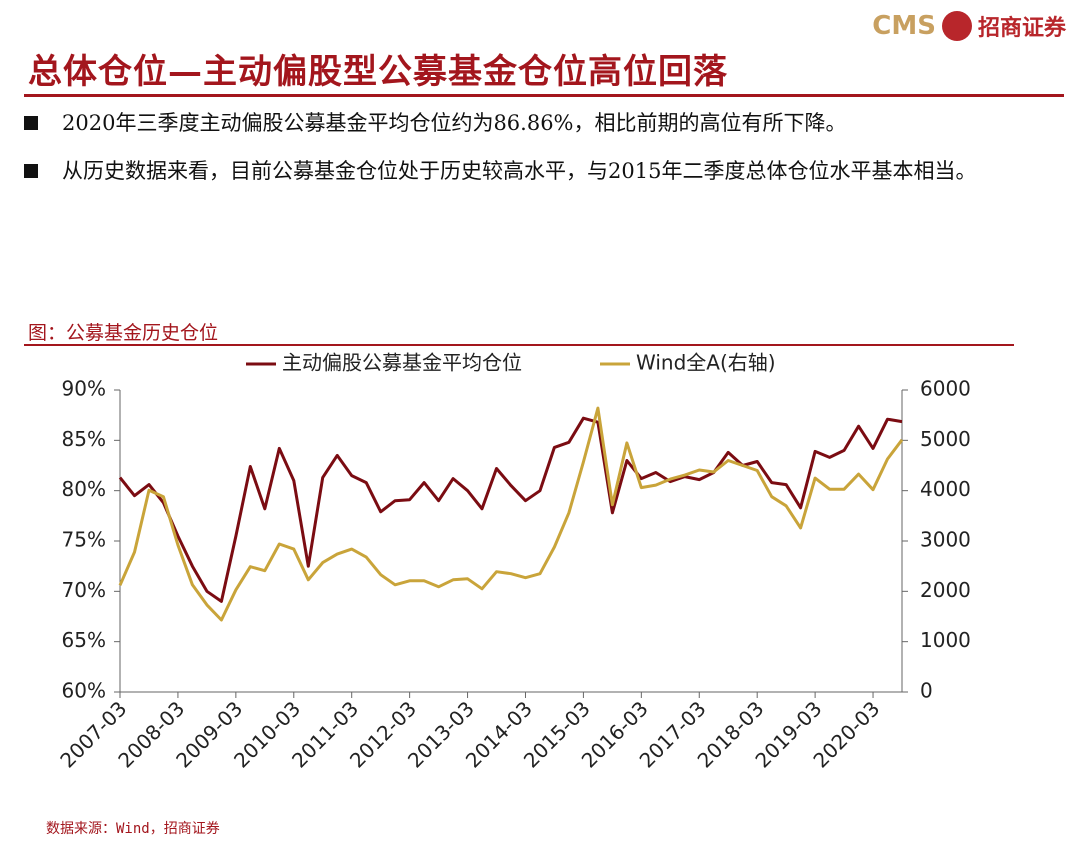  Describe the element at coordinates (945, 540) in the screenshot. I see `y2-tick-label: 3000` at that location.